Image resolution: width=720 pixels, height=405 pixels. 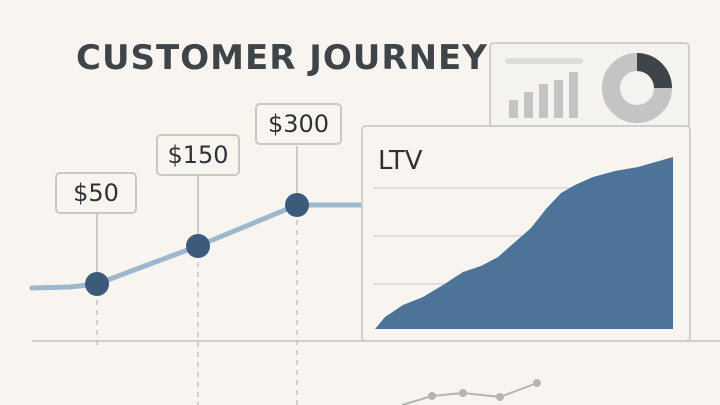 I want to click on sparkline, so click(x=469, y=393).